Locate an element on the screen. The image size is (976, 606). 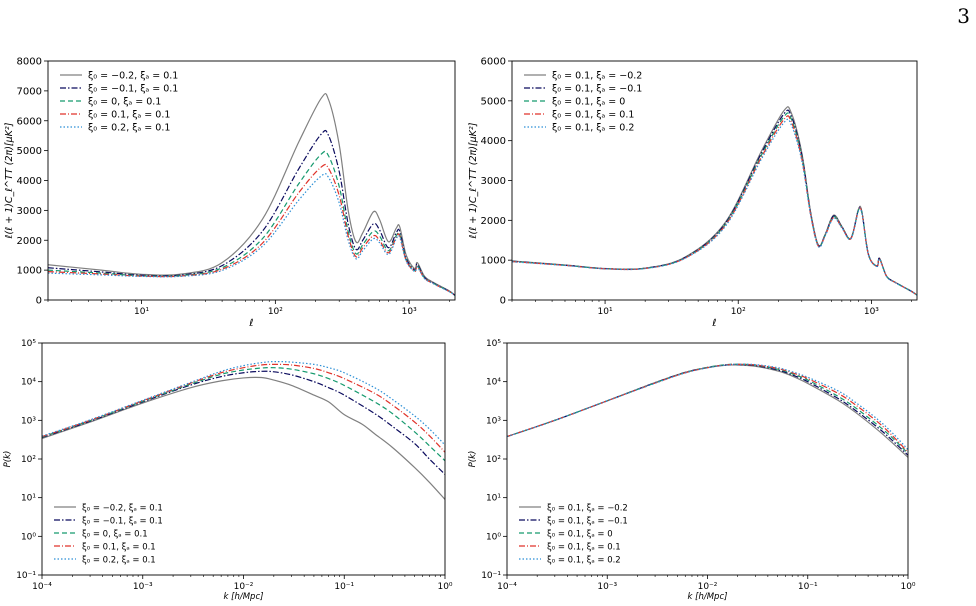
y-tick-label: 7000 is located at coordinates (29, 91).